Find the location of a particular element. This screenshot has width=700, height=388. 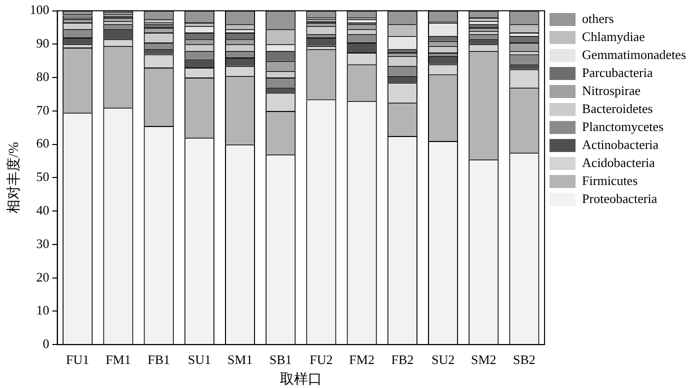

y-tick-label: 60 is located at coordinates (43, 143).